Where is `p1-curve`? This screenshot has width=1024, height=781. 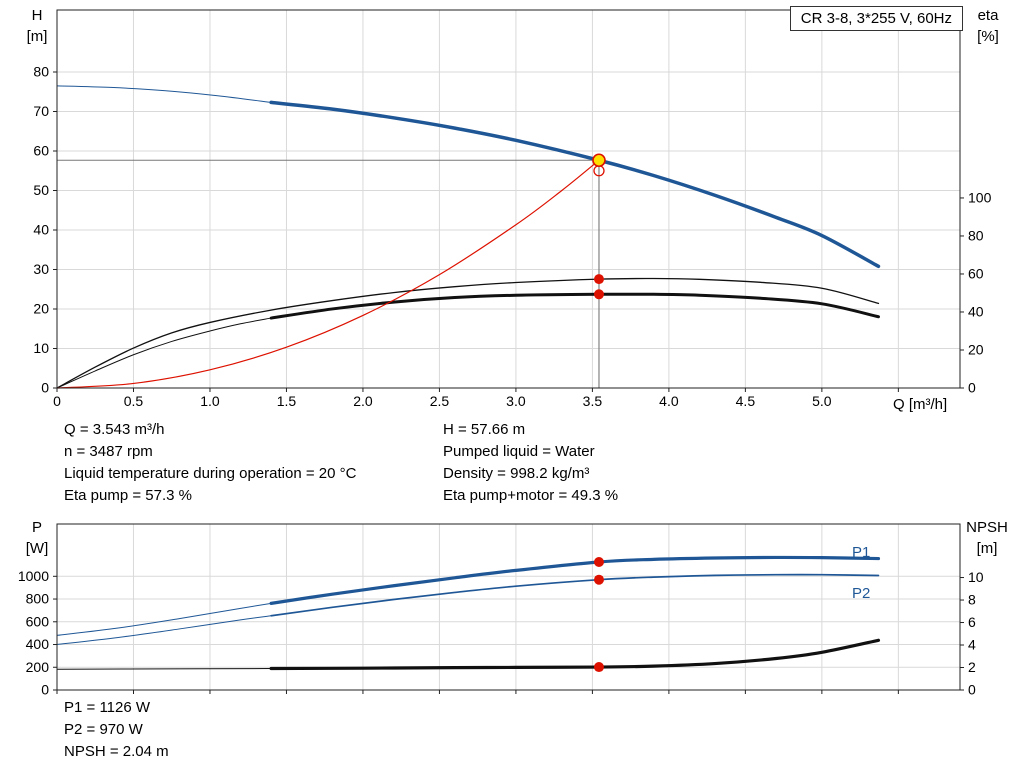
p1-curve is located at coordinates (575, 580).